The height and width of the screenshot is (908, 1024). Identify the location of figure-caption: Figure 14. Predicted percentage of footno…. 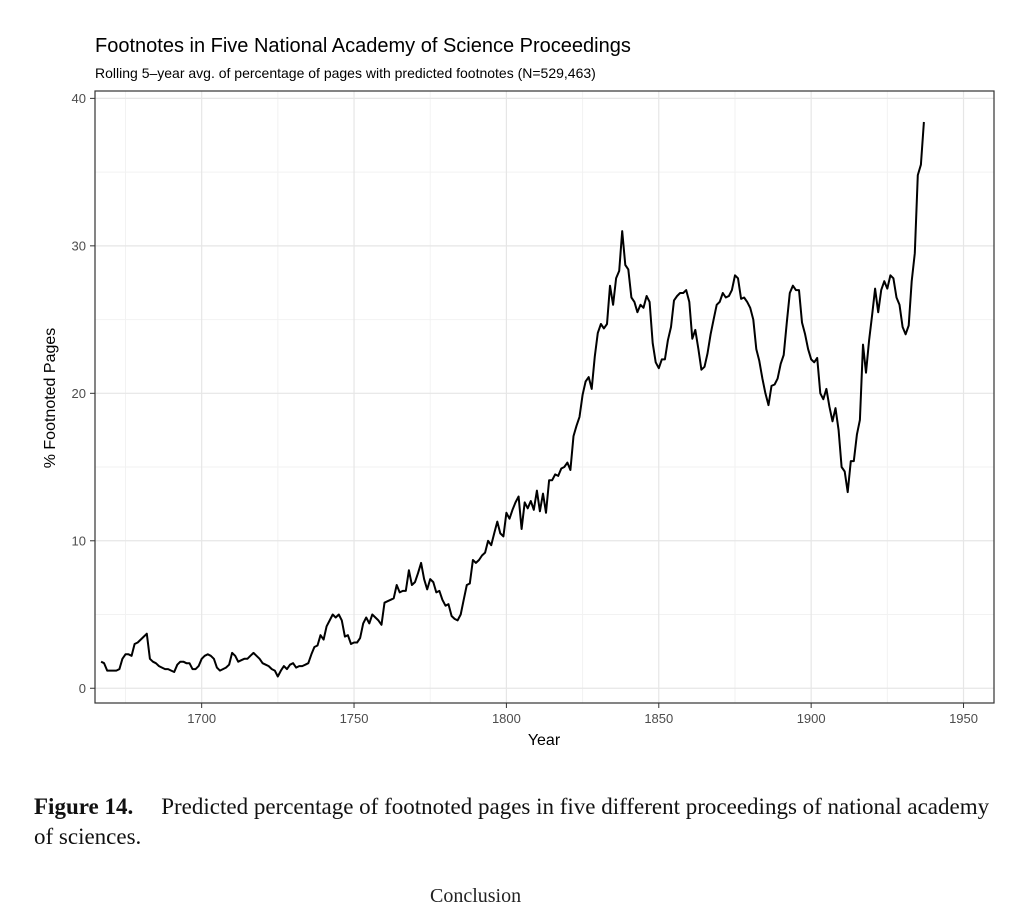
(514, 822).